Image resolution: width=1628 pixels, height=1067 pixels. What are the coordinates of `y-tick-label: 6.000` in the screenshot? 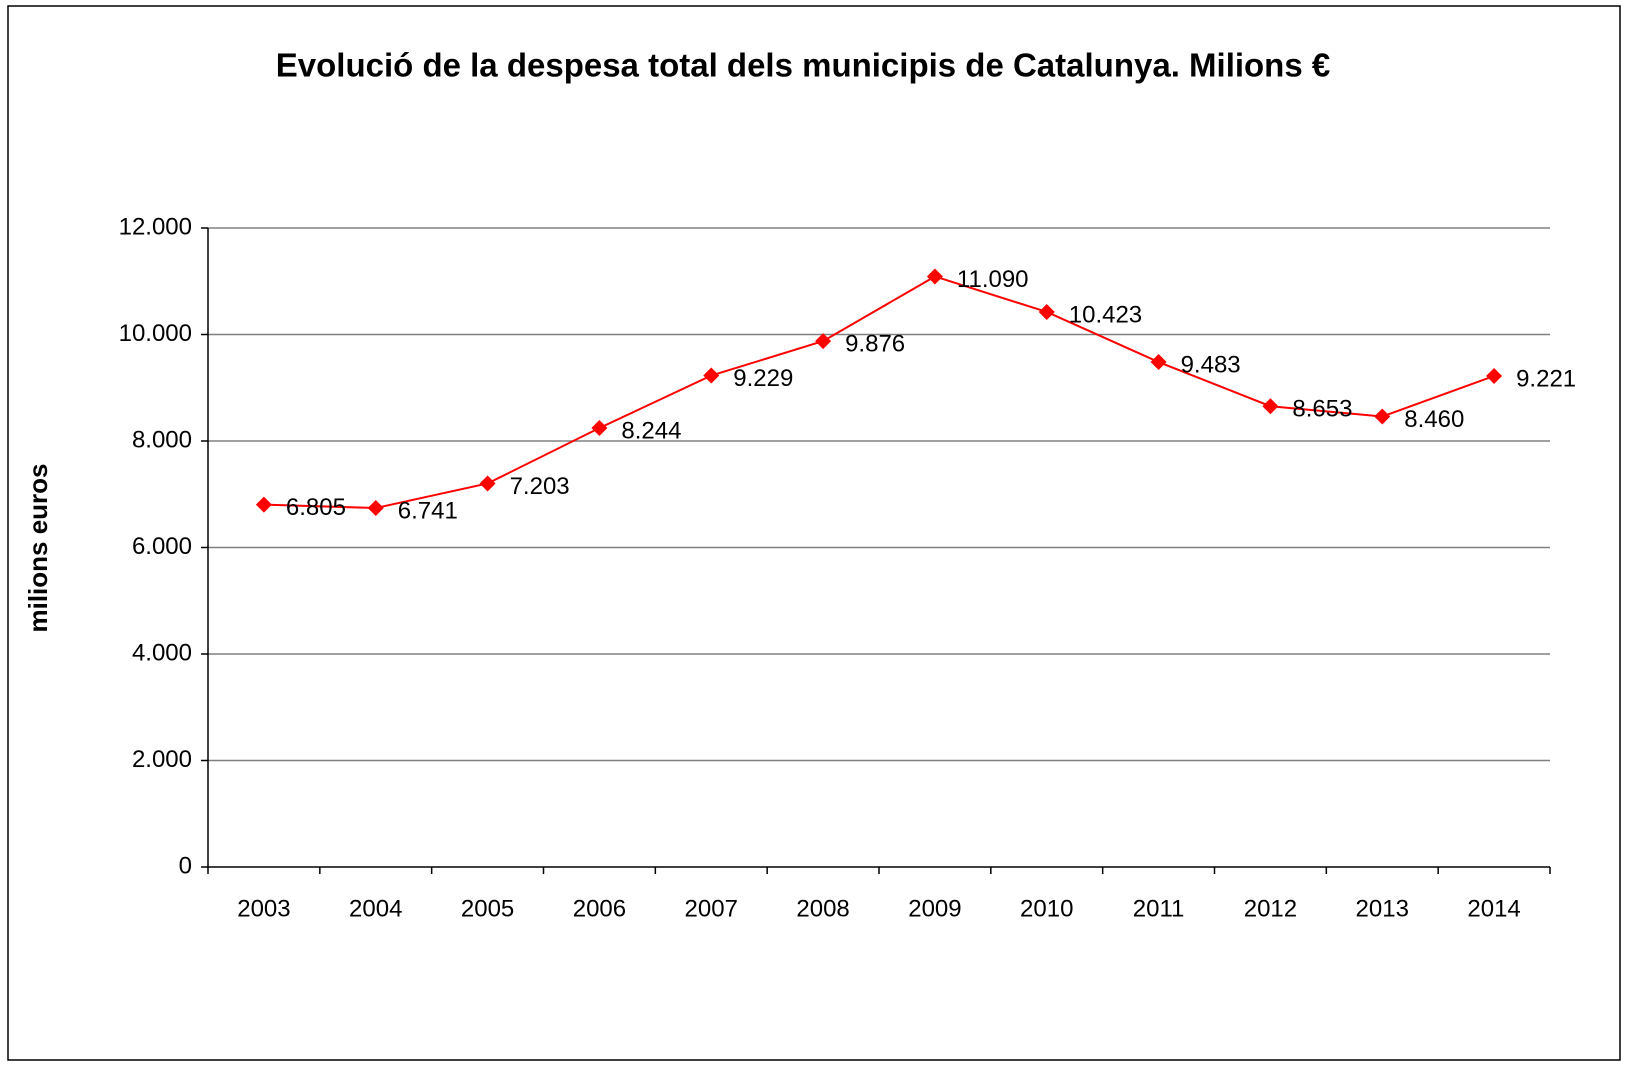 It's located at (162, 546).